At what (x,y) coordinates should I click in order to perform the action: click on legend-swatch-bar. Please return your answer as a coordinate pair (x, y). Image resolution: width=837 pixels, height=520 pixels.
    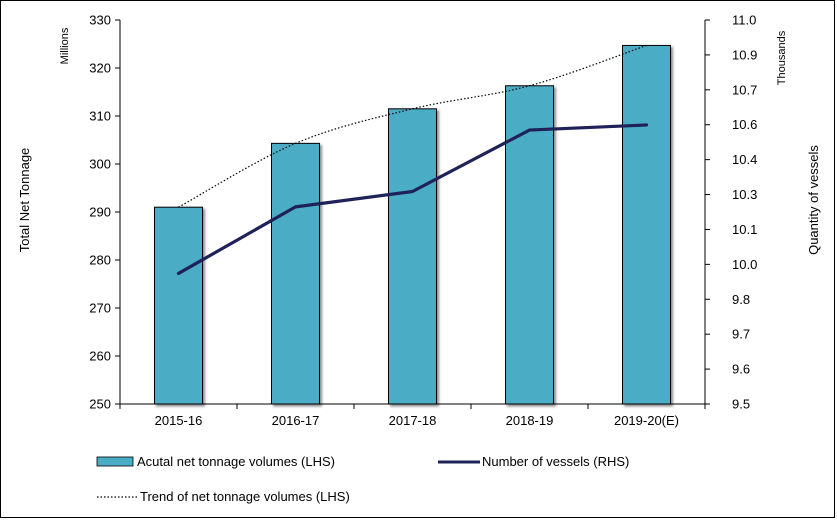
    Looking at the image, I should click on (115, 461).